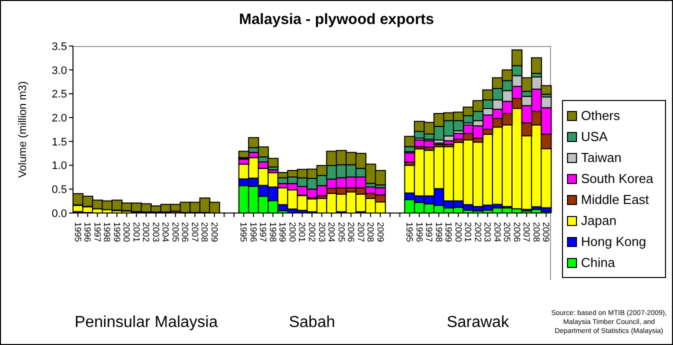 The width and height of the screenshot is (673, 345). What do you see at coordinates (59, 118) in the screenshot?
I see `y-tick-label: 2.0` at bounding box center [59, 118].